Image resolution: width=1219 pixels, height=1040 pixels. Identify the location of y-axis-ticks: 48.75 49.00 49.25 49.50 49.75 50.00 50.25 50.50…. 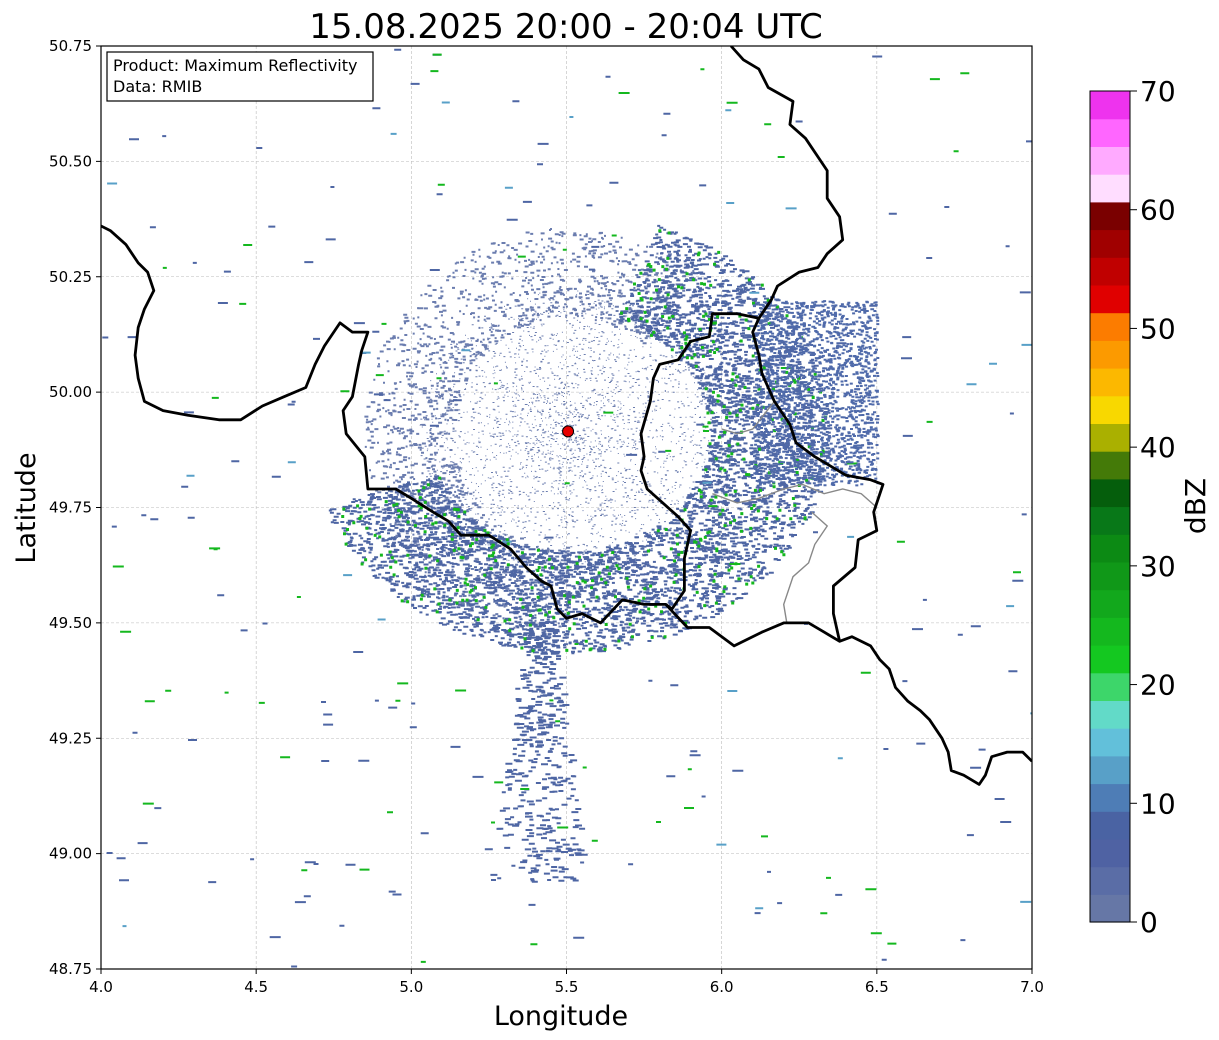
(75, 507).